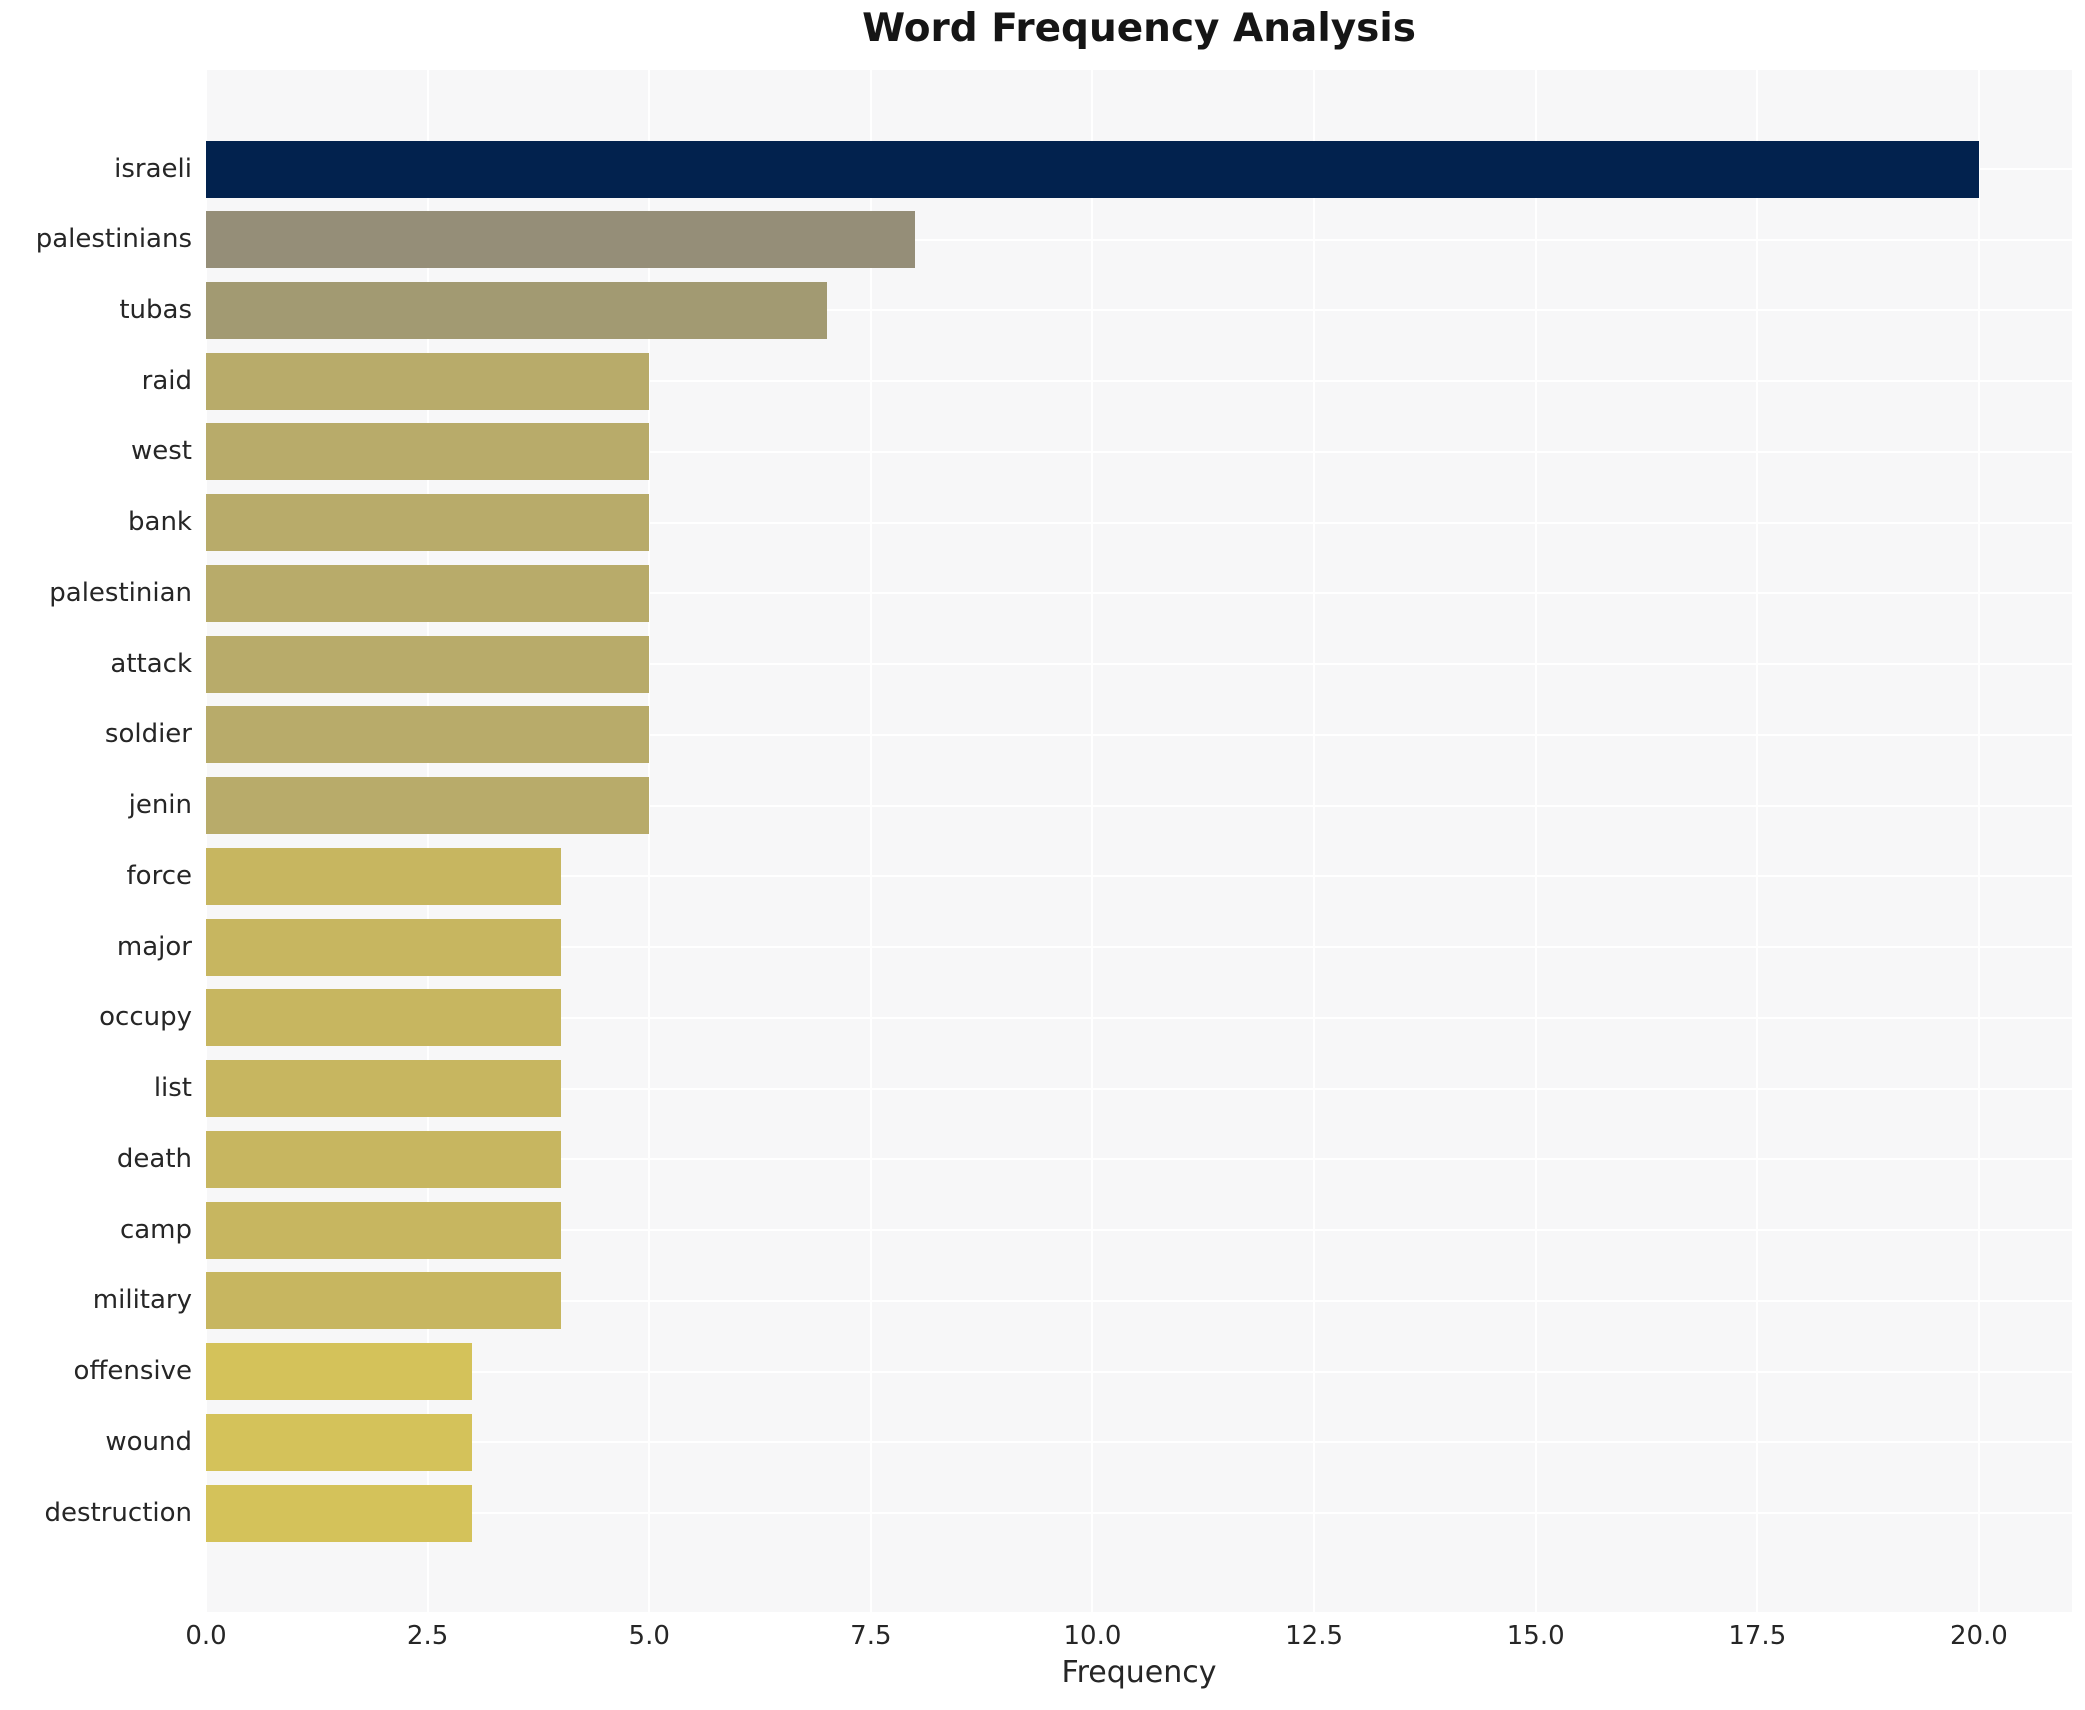  I want to click on x-tick-label-10.0: 10.0, so click(1092, 1636).